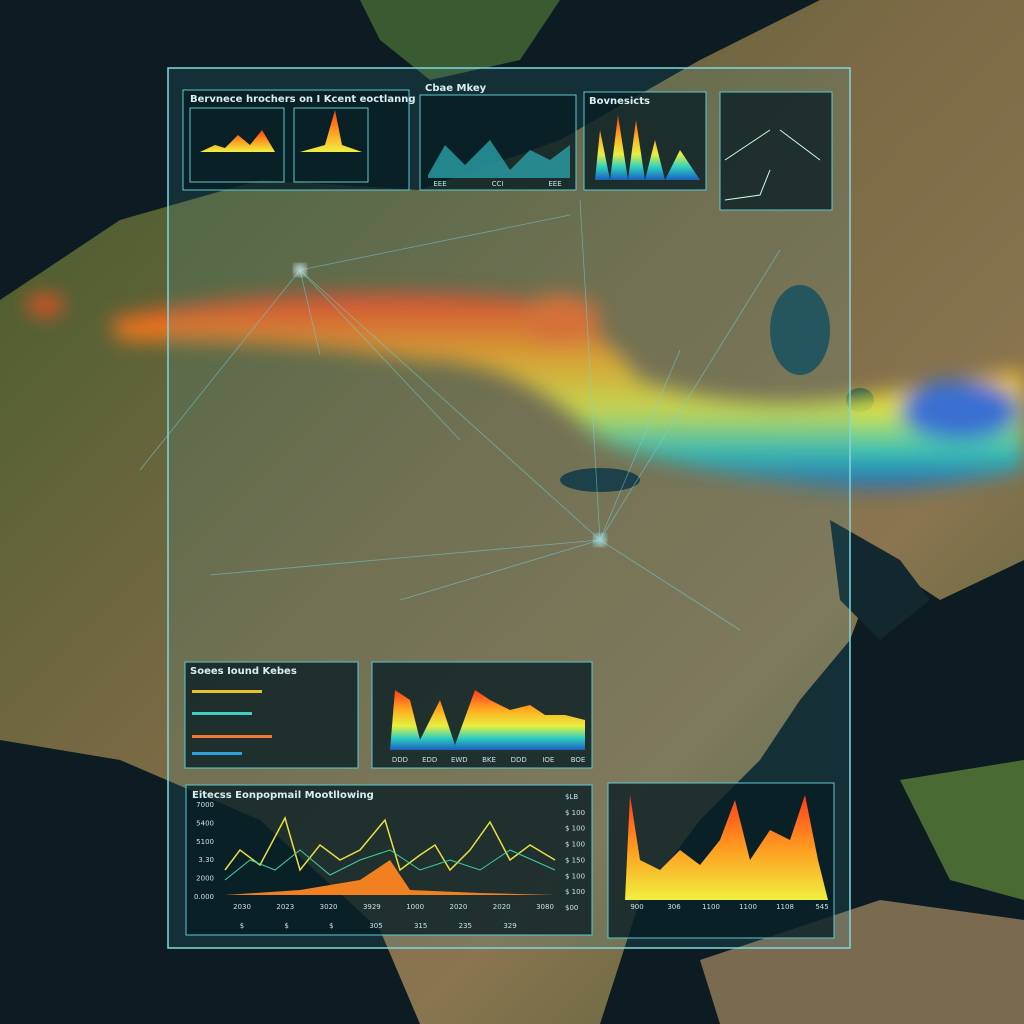 Image resolution: width=1024 pixels, height=1024 pixels. What do you see at coordinates (619, 101) in the screenshot?
I see `panel-title: Bovnesicts` at bounding box center [619, 101].